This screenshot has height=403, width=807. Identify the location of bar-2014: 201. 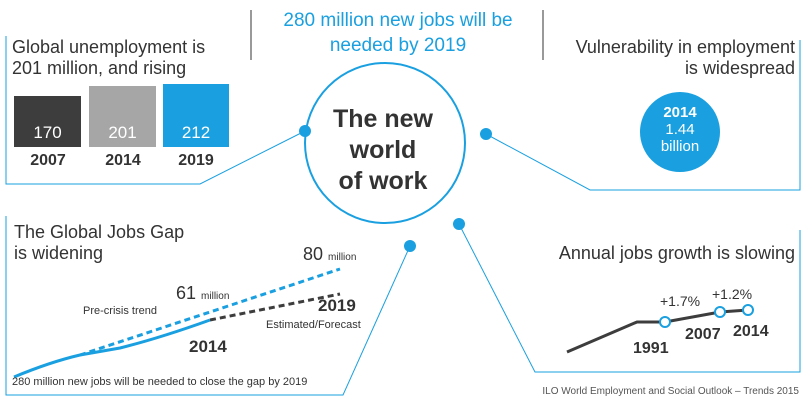
(122, 116).